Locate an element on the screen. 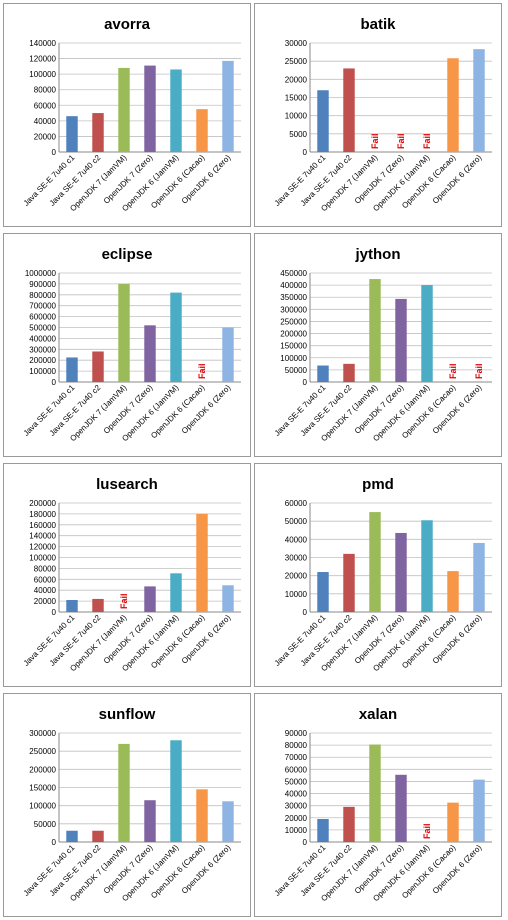  y-tick-label: 10000 is located at coordinates (296, 830).